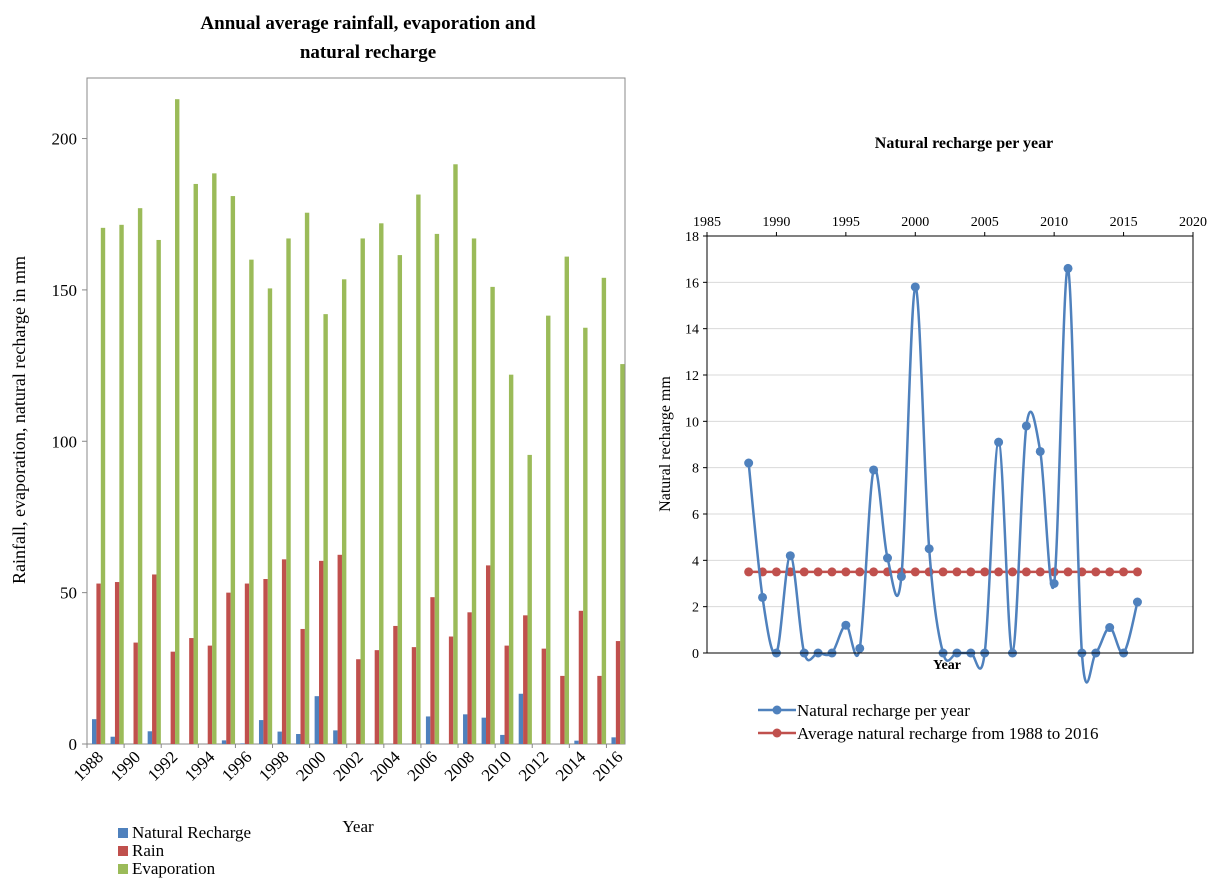 The image size is (1222, 895). Describe the element at coordinates (832, 572) in the screenshot. I see `line-point-average-1994` at that location.